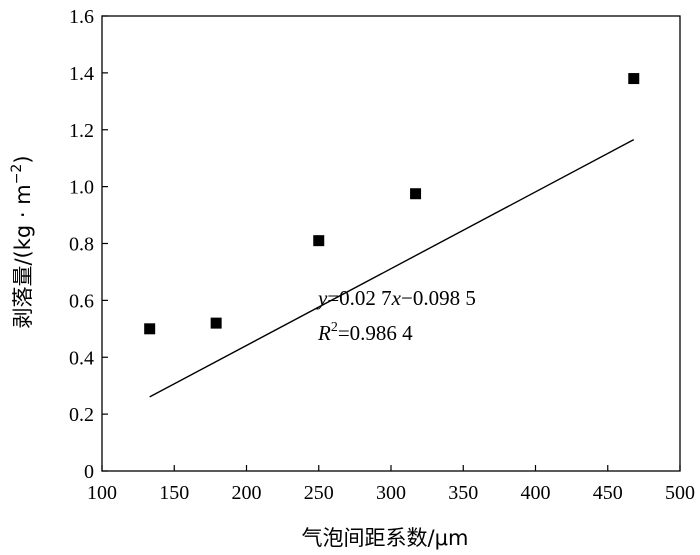 The image size is (700, 555). Describe the element at coordinates (438, 298) in the screenshot. I see `equation-part-2: −0.098 5` at that location.